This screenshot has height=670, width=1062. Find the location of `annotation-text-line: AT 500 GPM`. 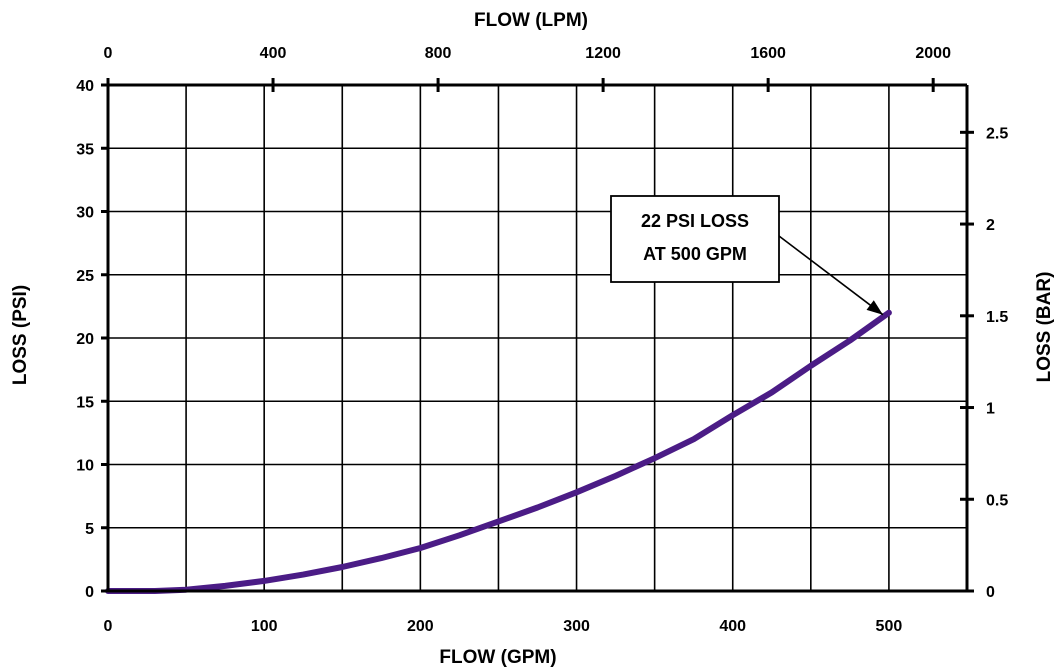

annotation-text-line: AT 500 GPM is located at coordinates (695, 254).